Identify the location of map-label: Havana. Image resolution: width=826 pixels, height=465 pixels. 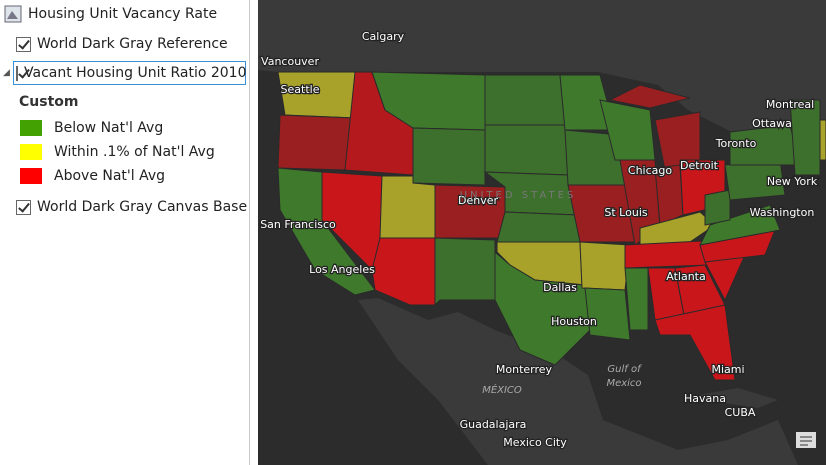
(705, 398).